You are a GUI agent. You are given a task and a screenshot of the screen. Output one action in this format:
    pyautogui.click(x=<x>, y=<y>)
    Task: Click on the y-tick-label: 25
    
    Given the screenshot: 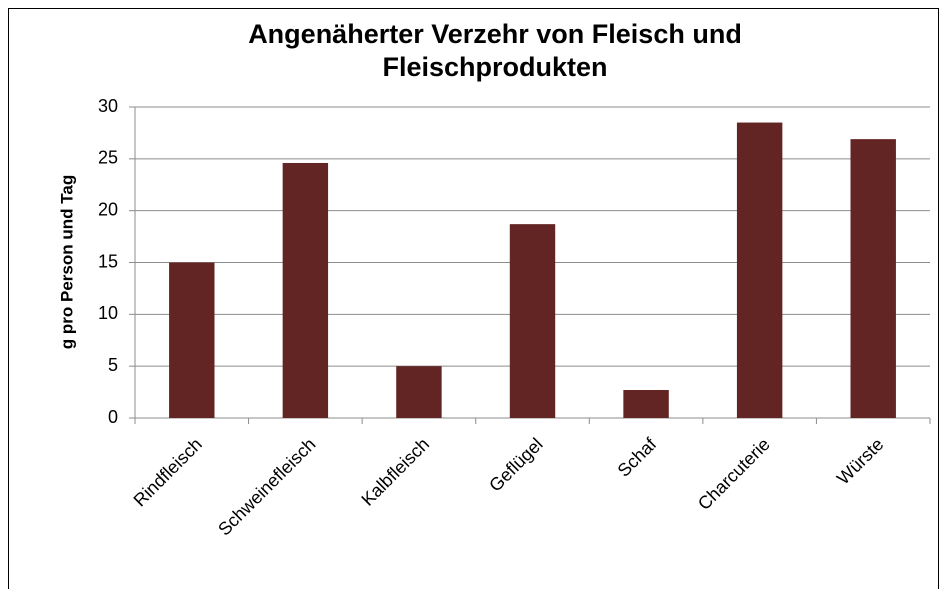 What is the action you would take?
    pyautogui.click(x=108, y=158)
    